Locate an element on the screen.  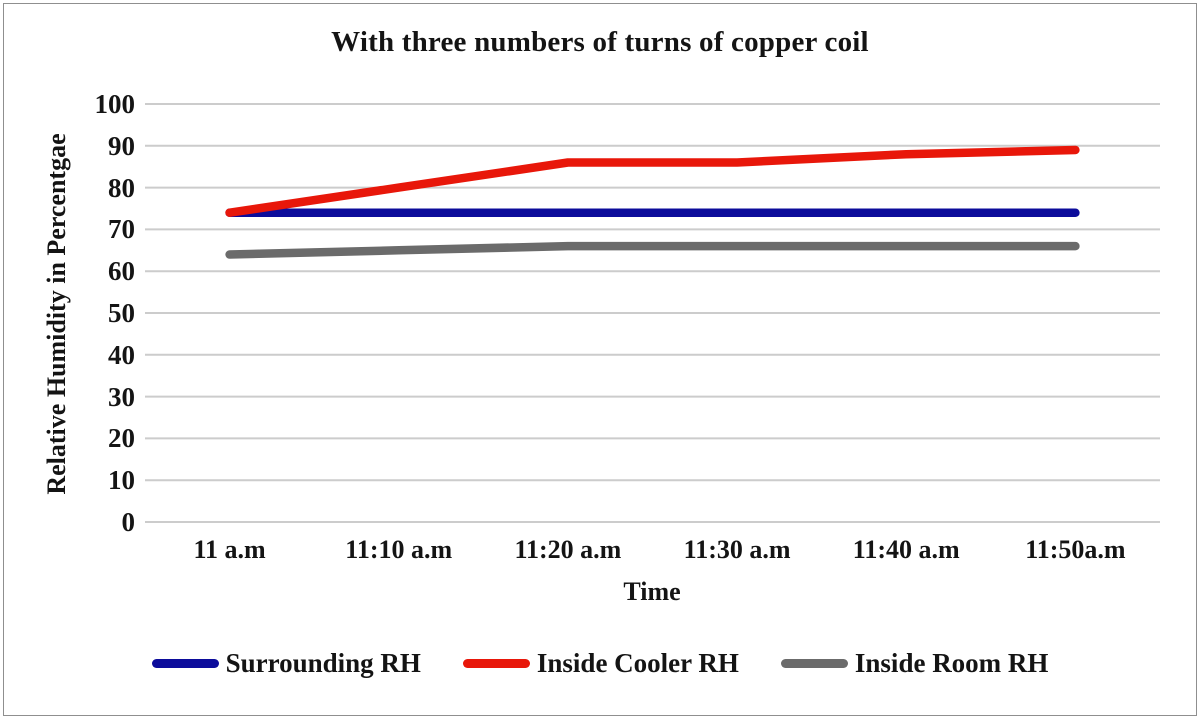
y-tick-label-60: 60 is located at coordinates (121, 271).